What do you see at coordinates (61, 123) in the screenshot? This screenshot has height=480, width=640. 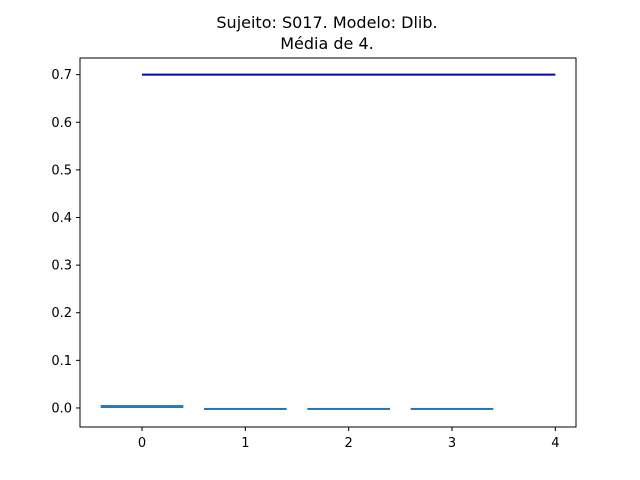 I see `y-tick-label: 0.6` at bounding box center [61, 123].